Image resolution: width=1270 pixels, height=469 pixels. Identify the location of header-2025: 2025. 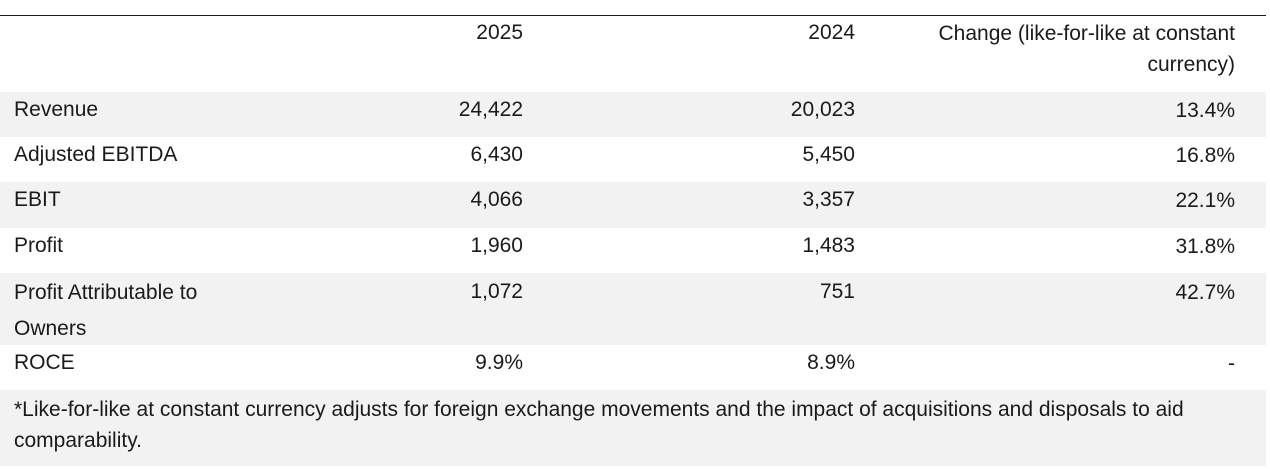
(499, 32).